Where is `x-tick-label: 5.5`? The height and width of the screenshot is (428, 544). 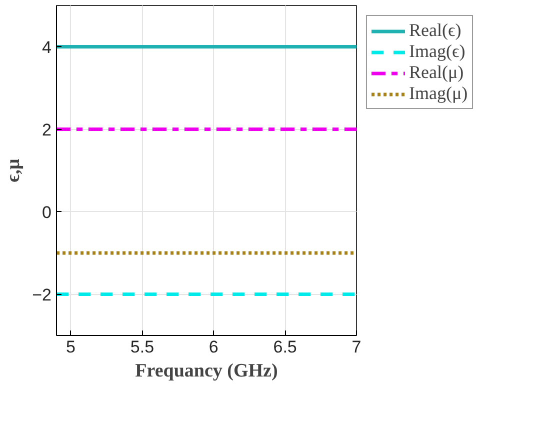
x-tick-label: 5.5 is located at coordinates (142, 347).